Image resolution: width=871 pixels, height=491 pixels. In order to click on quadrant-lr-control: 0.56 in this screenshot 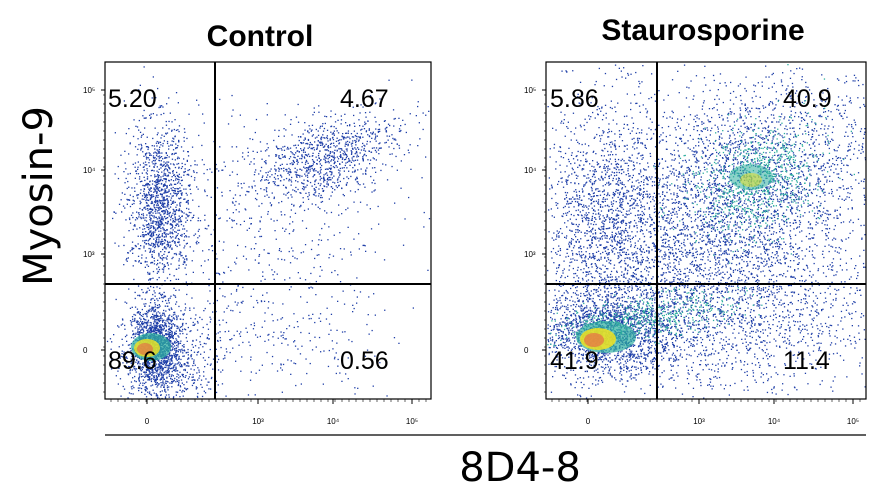, I will do `click(364, 361)`.